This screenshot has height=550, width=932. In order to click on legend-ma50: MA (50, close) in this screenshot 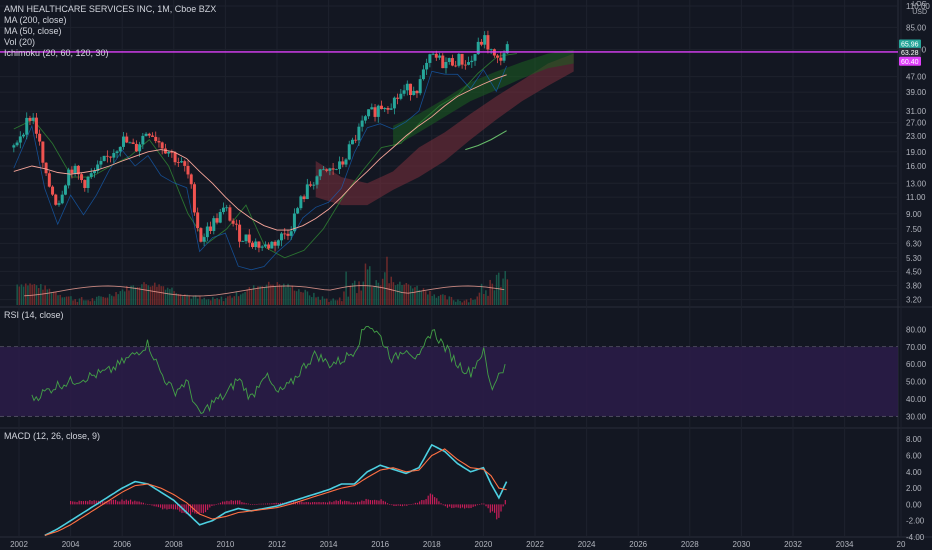, I will do `click(33, 31)`.